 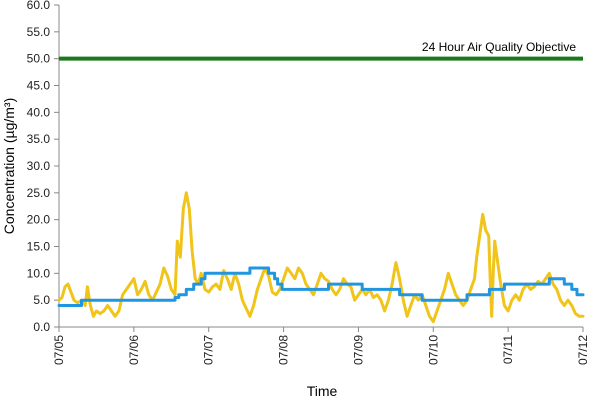 What do you see at coordinates (39, 139) in the screenshot?
I see `y-tick-label: 35.0` at bounding box center [39, 139].